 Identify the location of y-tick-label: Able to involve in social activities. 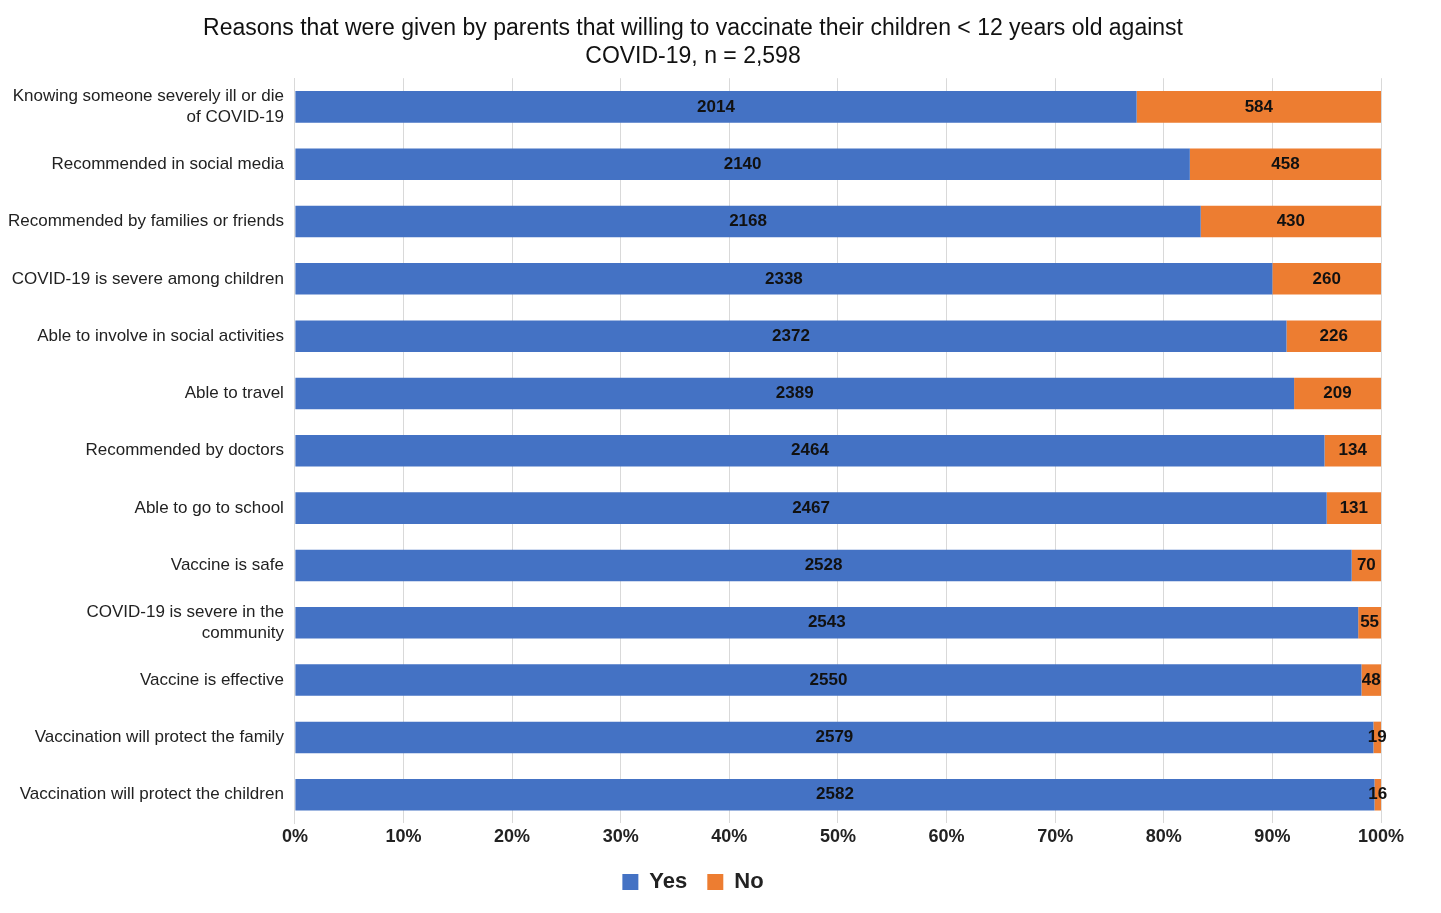
(160, 335).